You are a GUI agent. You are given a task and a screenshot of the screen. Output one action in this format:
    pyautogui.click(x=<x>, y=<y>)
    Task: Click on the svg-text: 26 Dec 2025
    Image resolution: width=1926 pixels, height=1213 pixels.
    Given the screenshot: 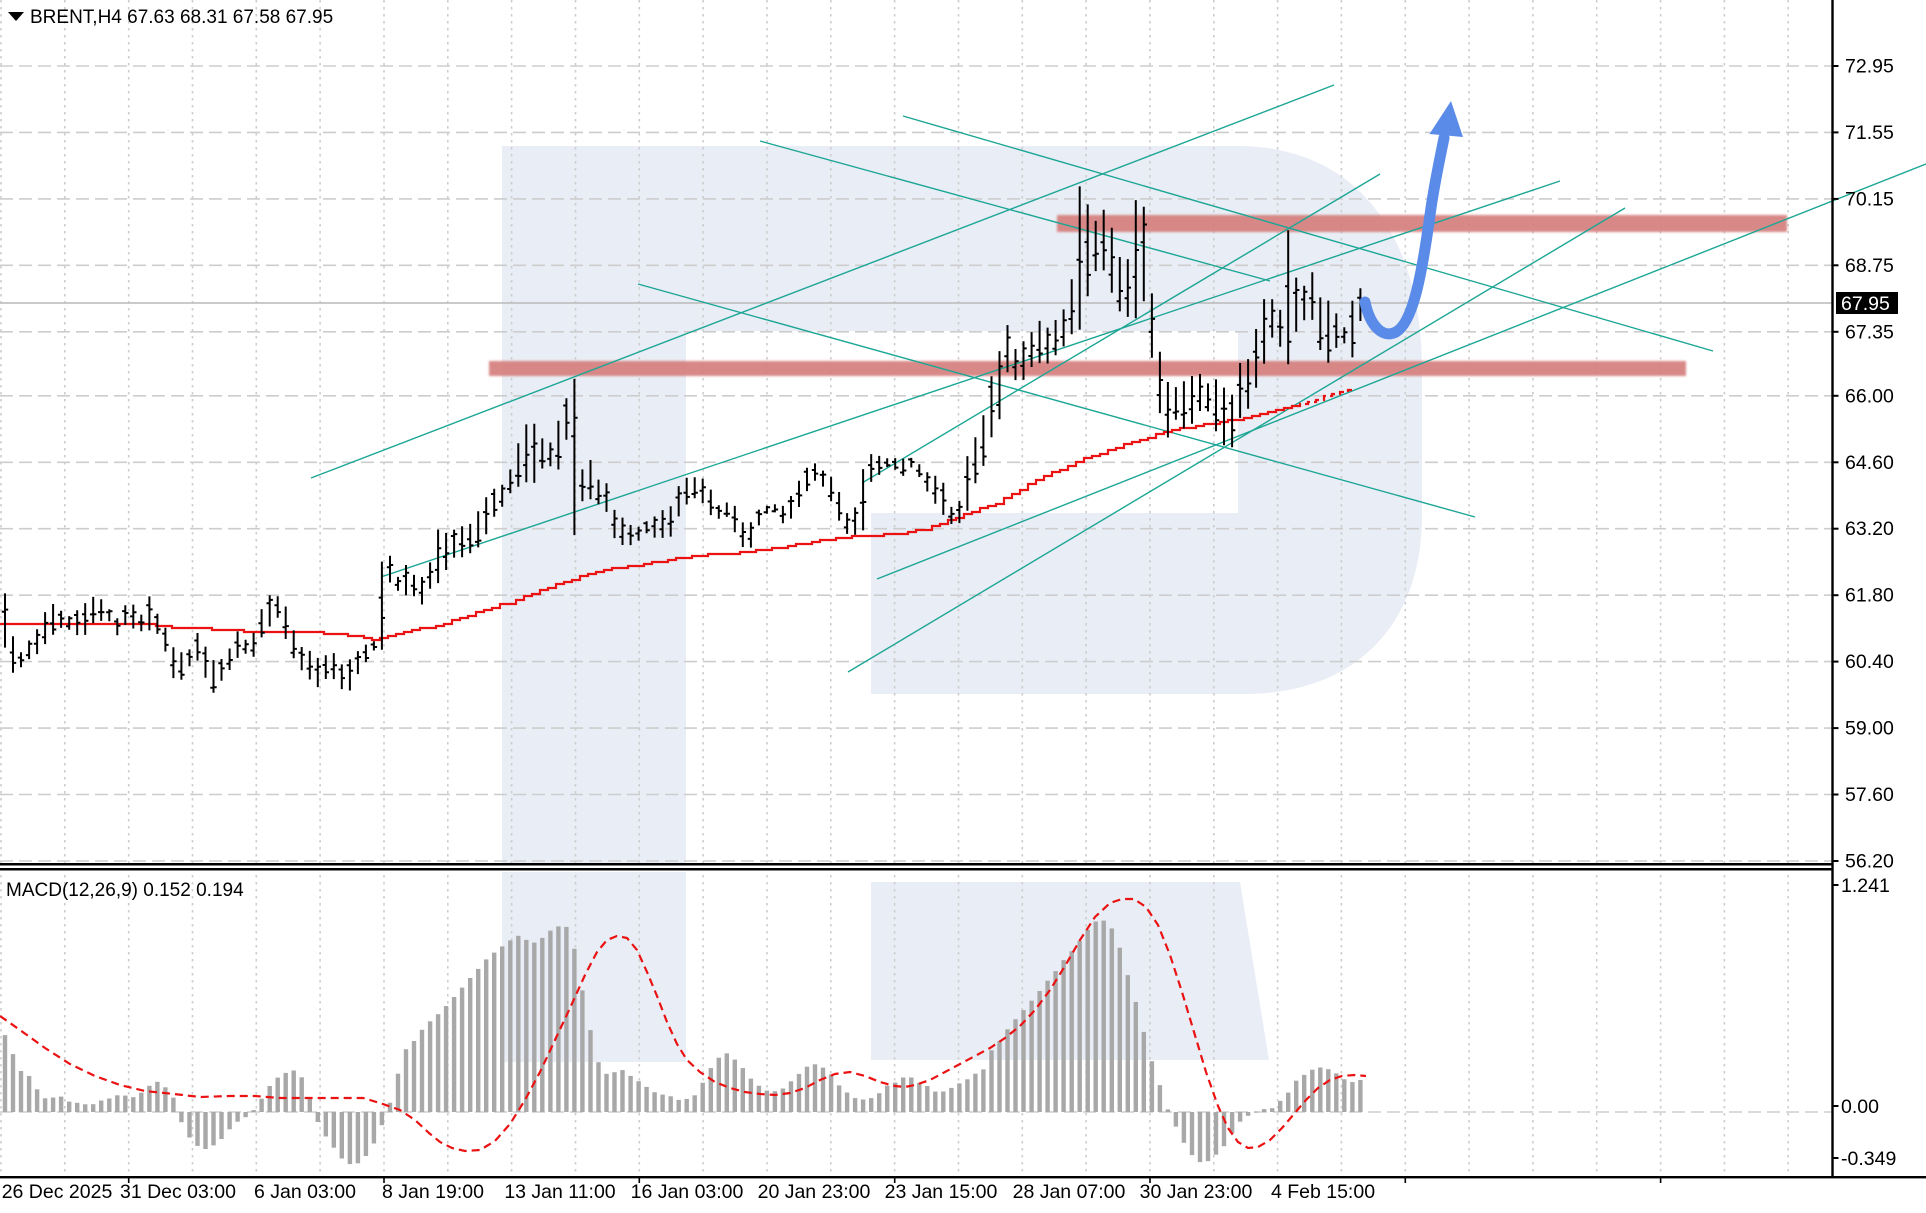 What is the action you would take?
    pyautogui.click(x=57, y=1192)
    